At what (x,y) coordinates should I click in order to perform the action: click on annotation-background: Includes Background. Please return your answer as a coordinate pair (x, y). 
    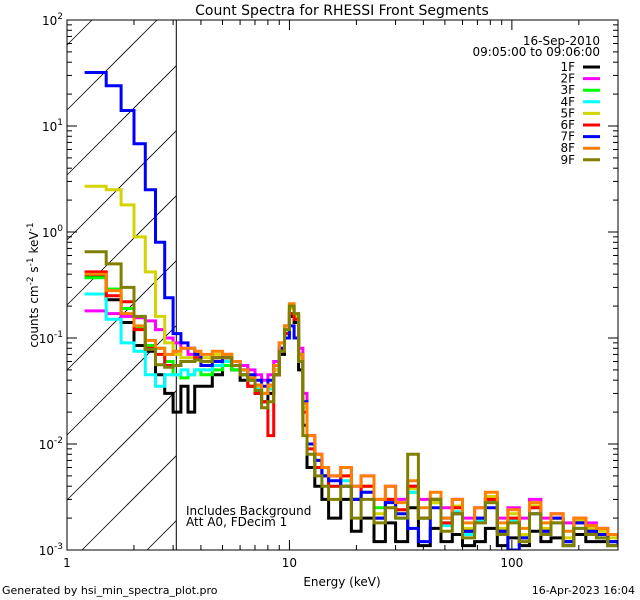
    Looking at the image, I should click on (248, 511).